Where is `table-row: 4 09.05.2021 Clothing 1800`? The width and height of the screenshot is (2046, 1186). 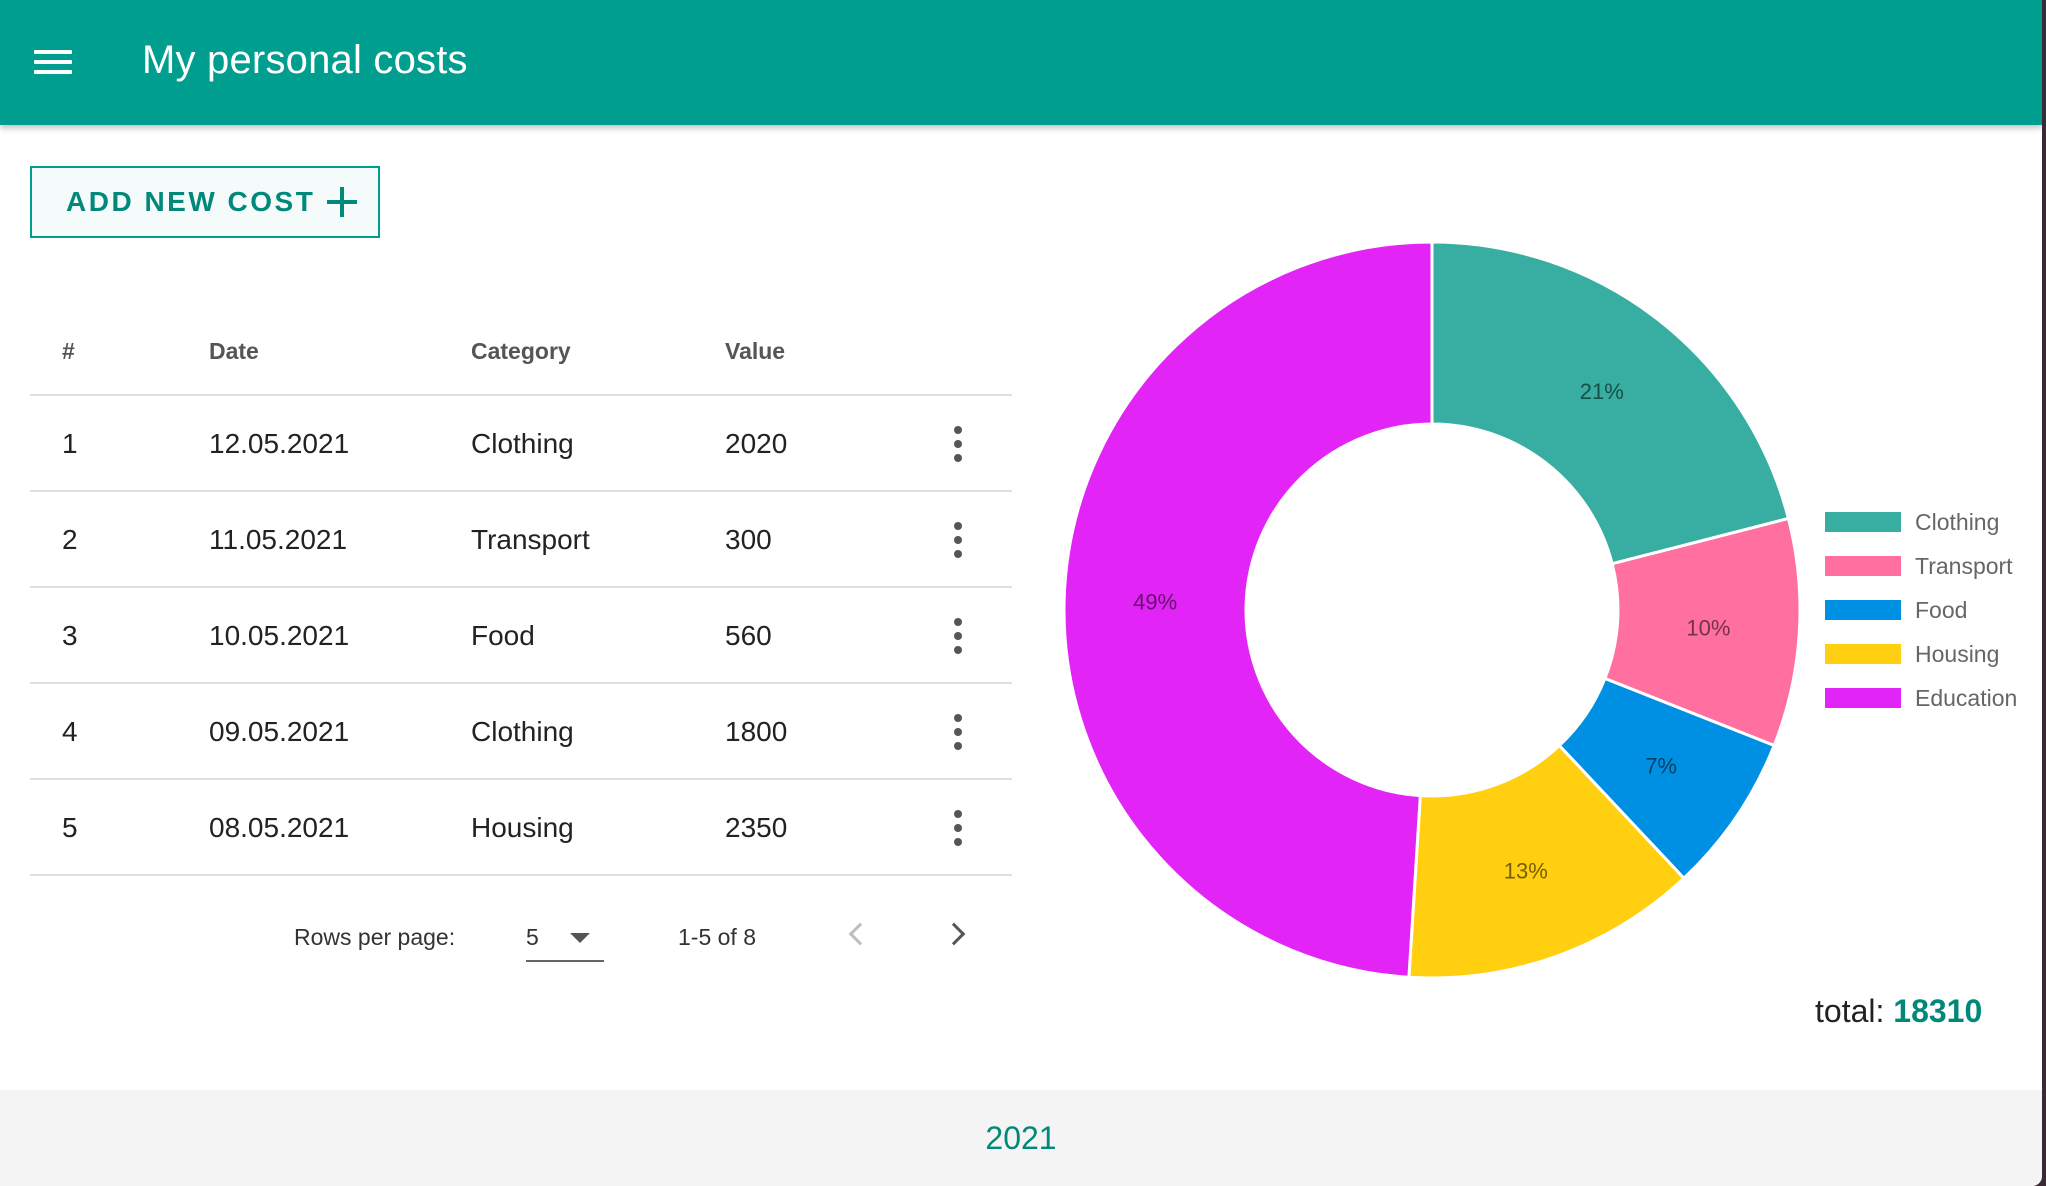 table-row: 4 09.05.2021 Clothing 1800 is located at coordinates (521, 732).